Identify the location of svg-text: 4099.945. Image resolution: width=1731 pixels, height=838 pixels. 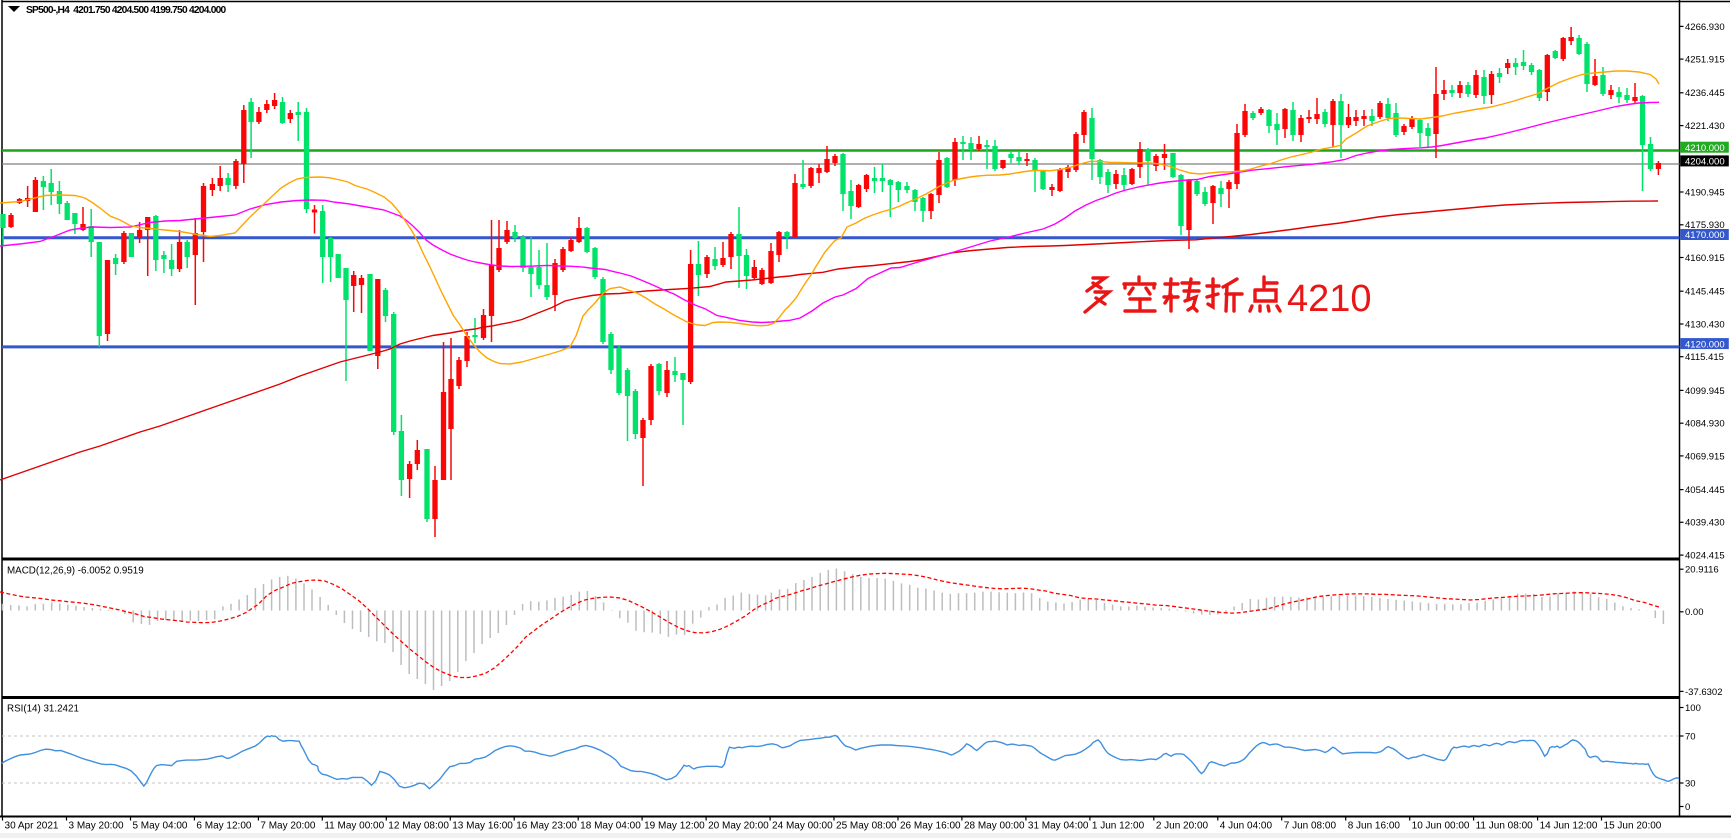
(1705, 391).